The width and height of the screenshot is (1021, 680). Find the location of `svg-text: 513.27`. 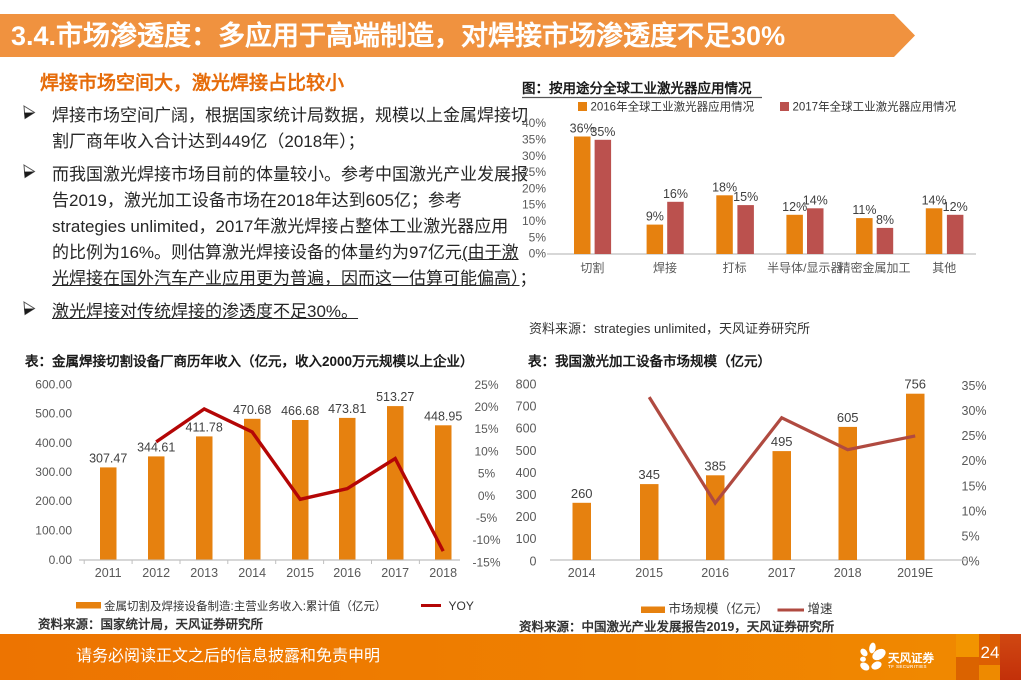

svg-text: 513.27 is located at coordinates (395, 397).